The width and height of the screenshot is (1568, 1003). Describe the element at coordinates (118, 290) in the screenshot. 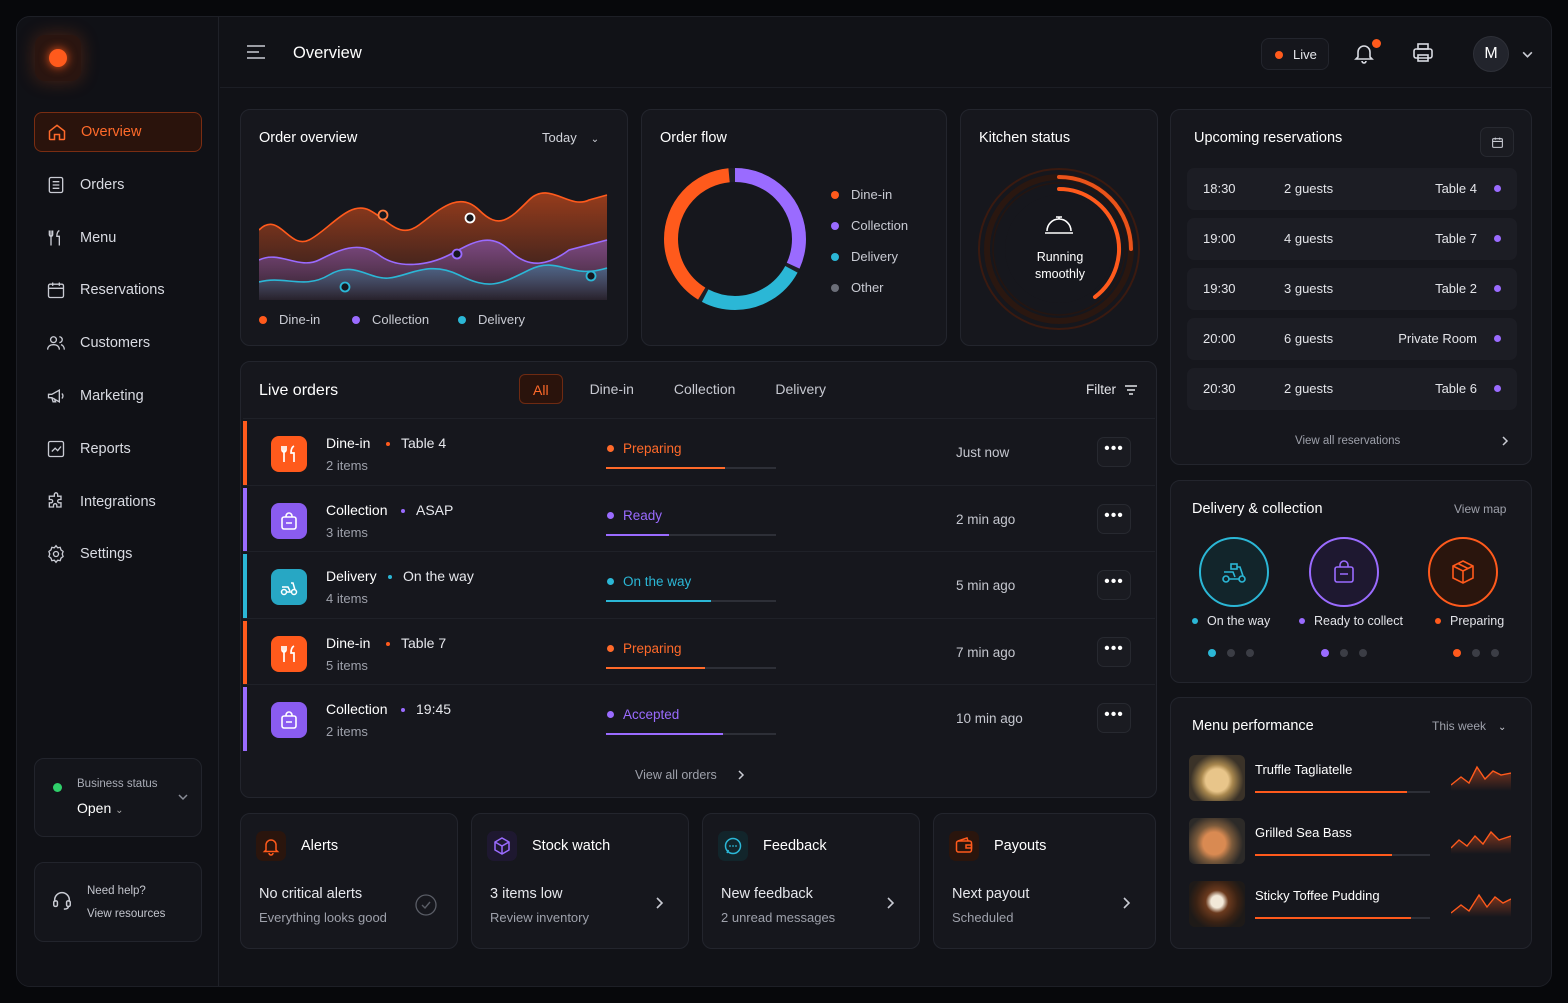

I see `sidebar-item-reservations: Reservations` at that location.